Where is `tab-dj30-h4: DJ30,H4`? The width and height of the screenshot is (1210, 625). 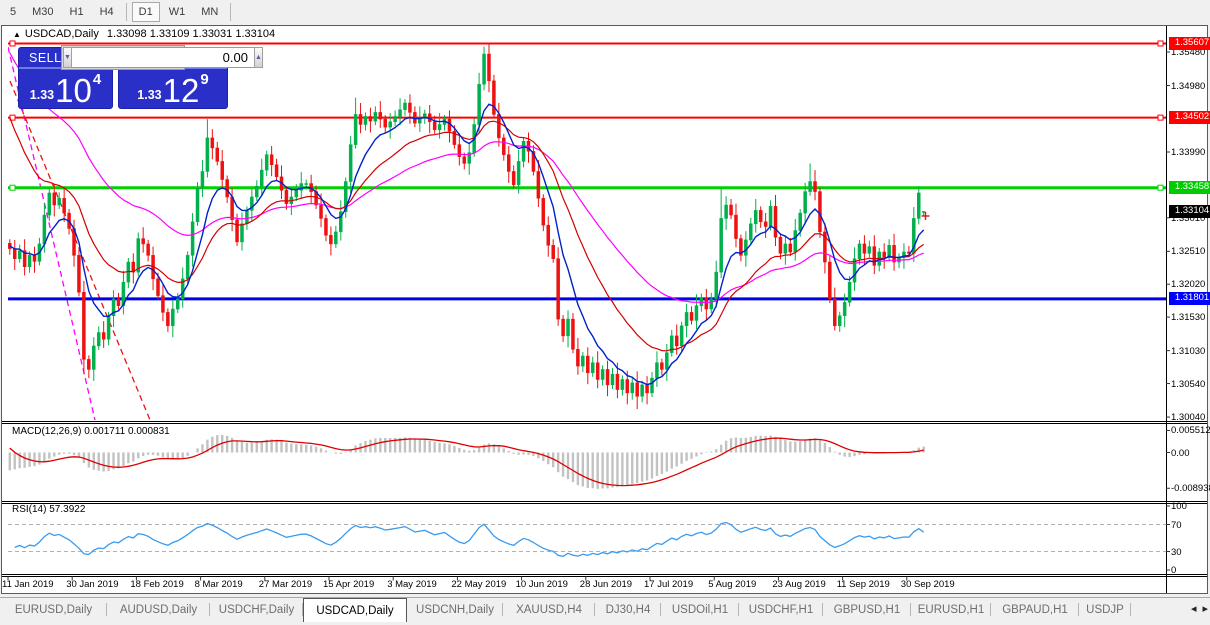
tab-dj30-h4: DJ30,H4 is located at coordinates (628, 609).